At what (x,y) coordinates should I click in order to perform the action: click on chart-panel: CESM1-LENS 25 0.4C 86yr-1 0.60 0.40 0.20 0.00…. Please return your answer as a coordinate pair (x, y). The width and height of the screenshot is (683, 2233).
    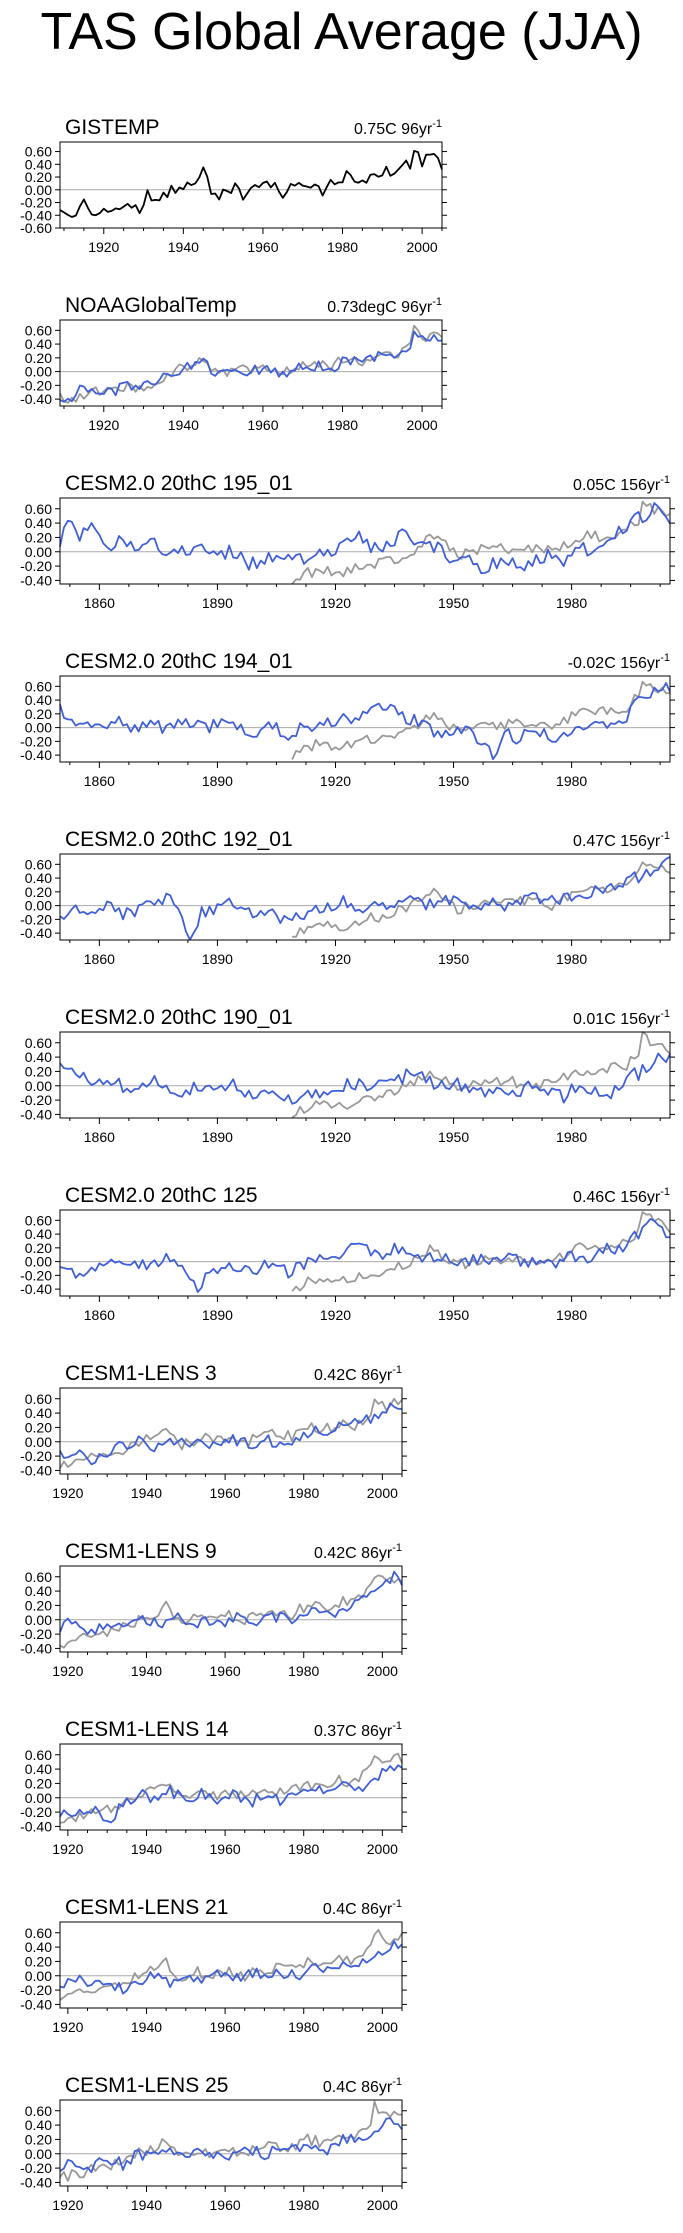
    Looking at the image, I should click on (341, 2144).